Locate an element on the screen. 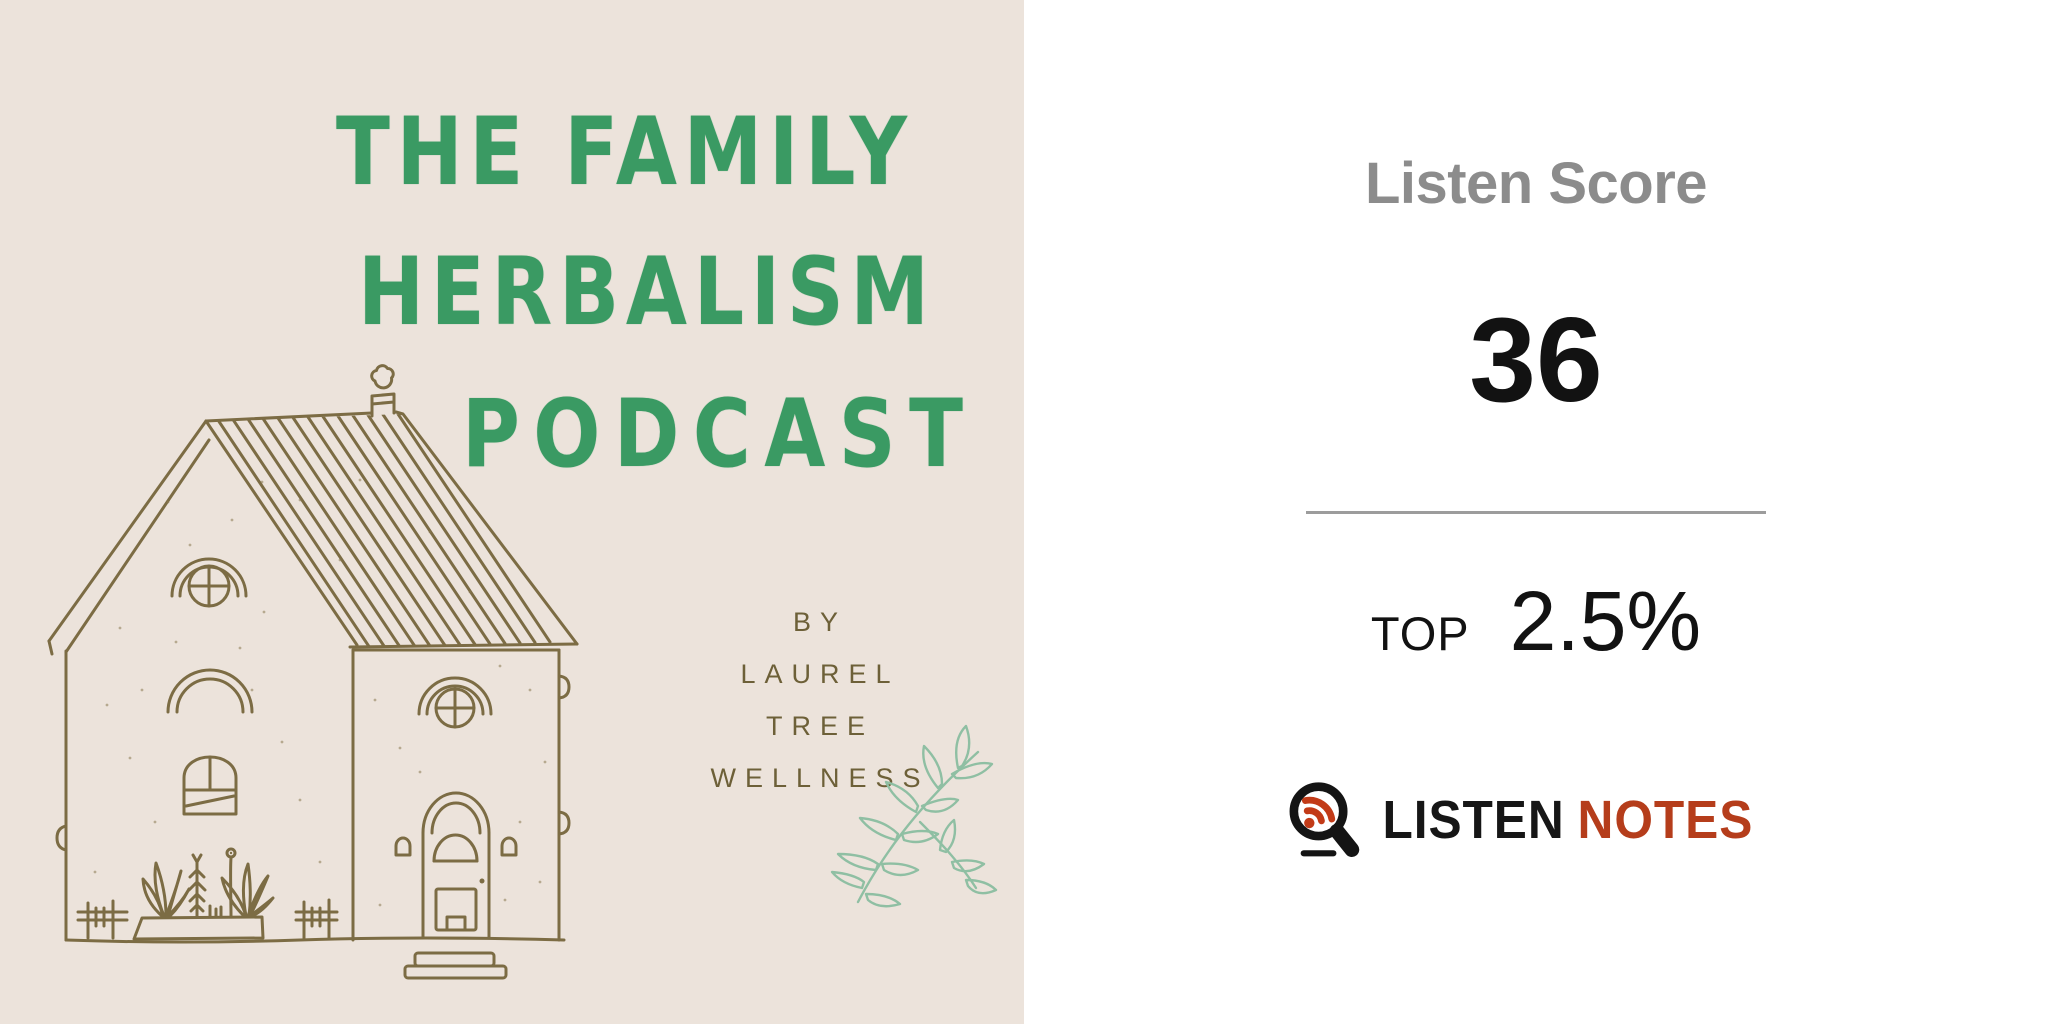 This screenshot has height=1024, width=2048. byline-line-1: BY is located at coordinates (820, 622).